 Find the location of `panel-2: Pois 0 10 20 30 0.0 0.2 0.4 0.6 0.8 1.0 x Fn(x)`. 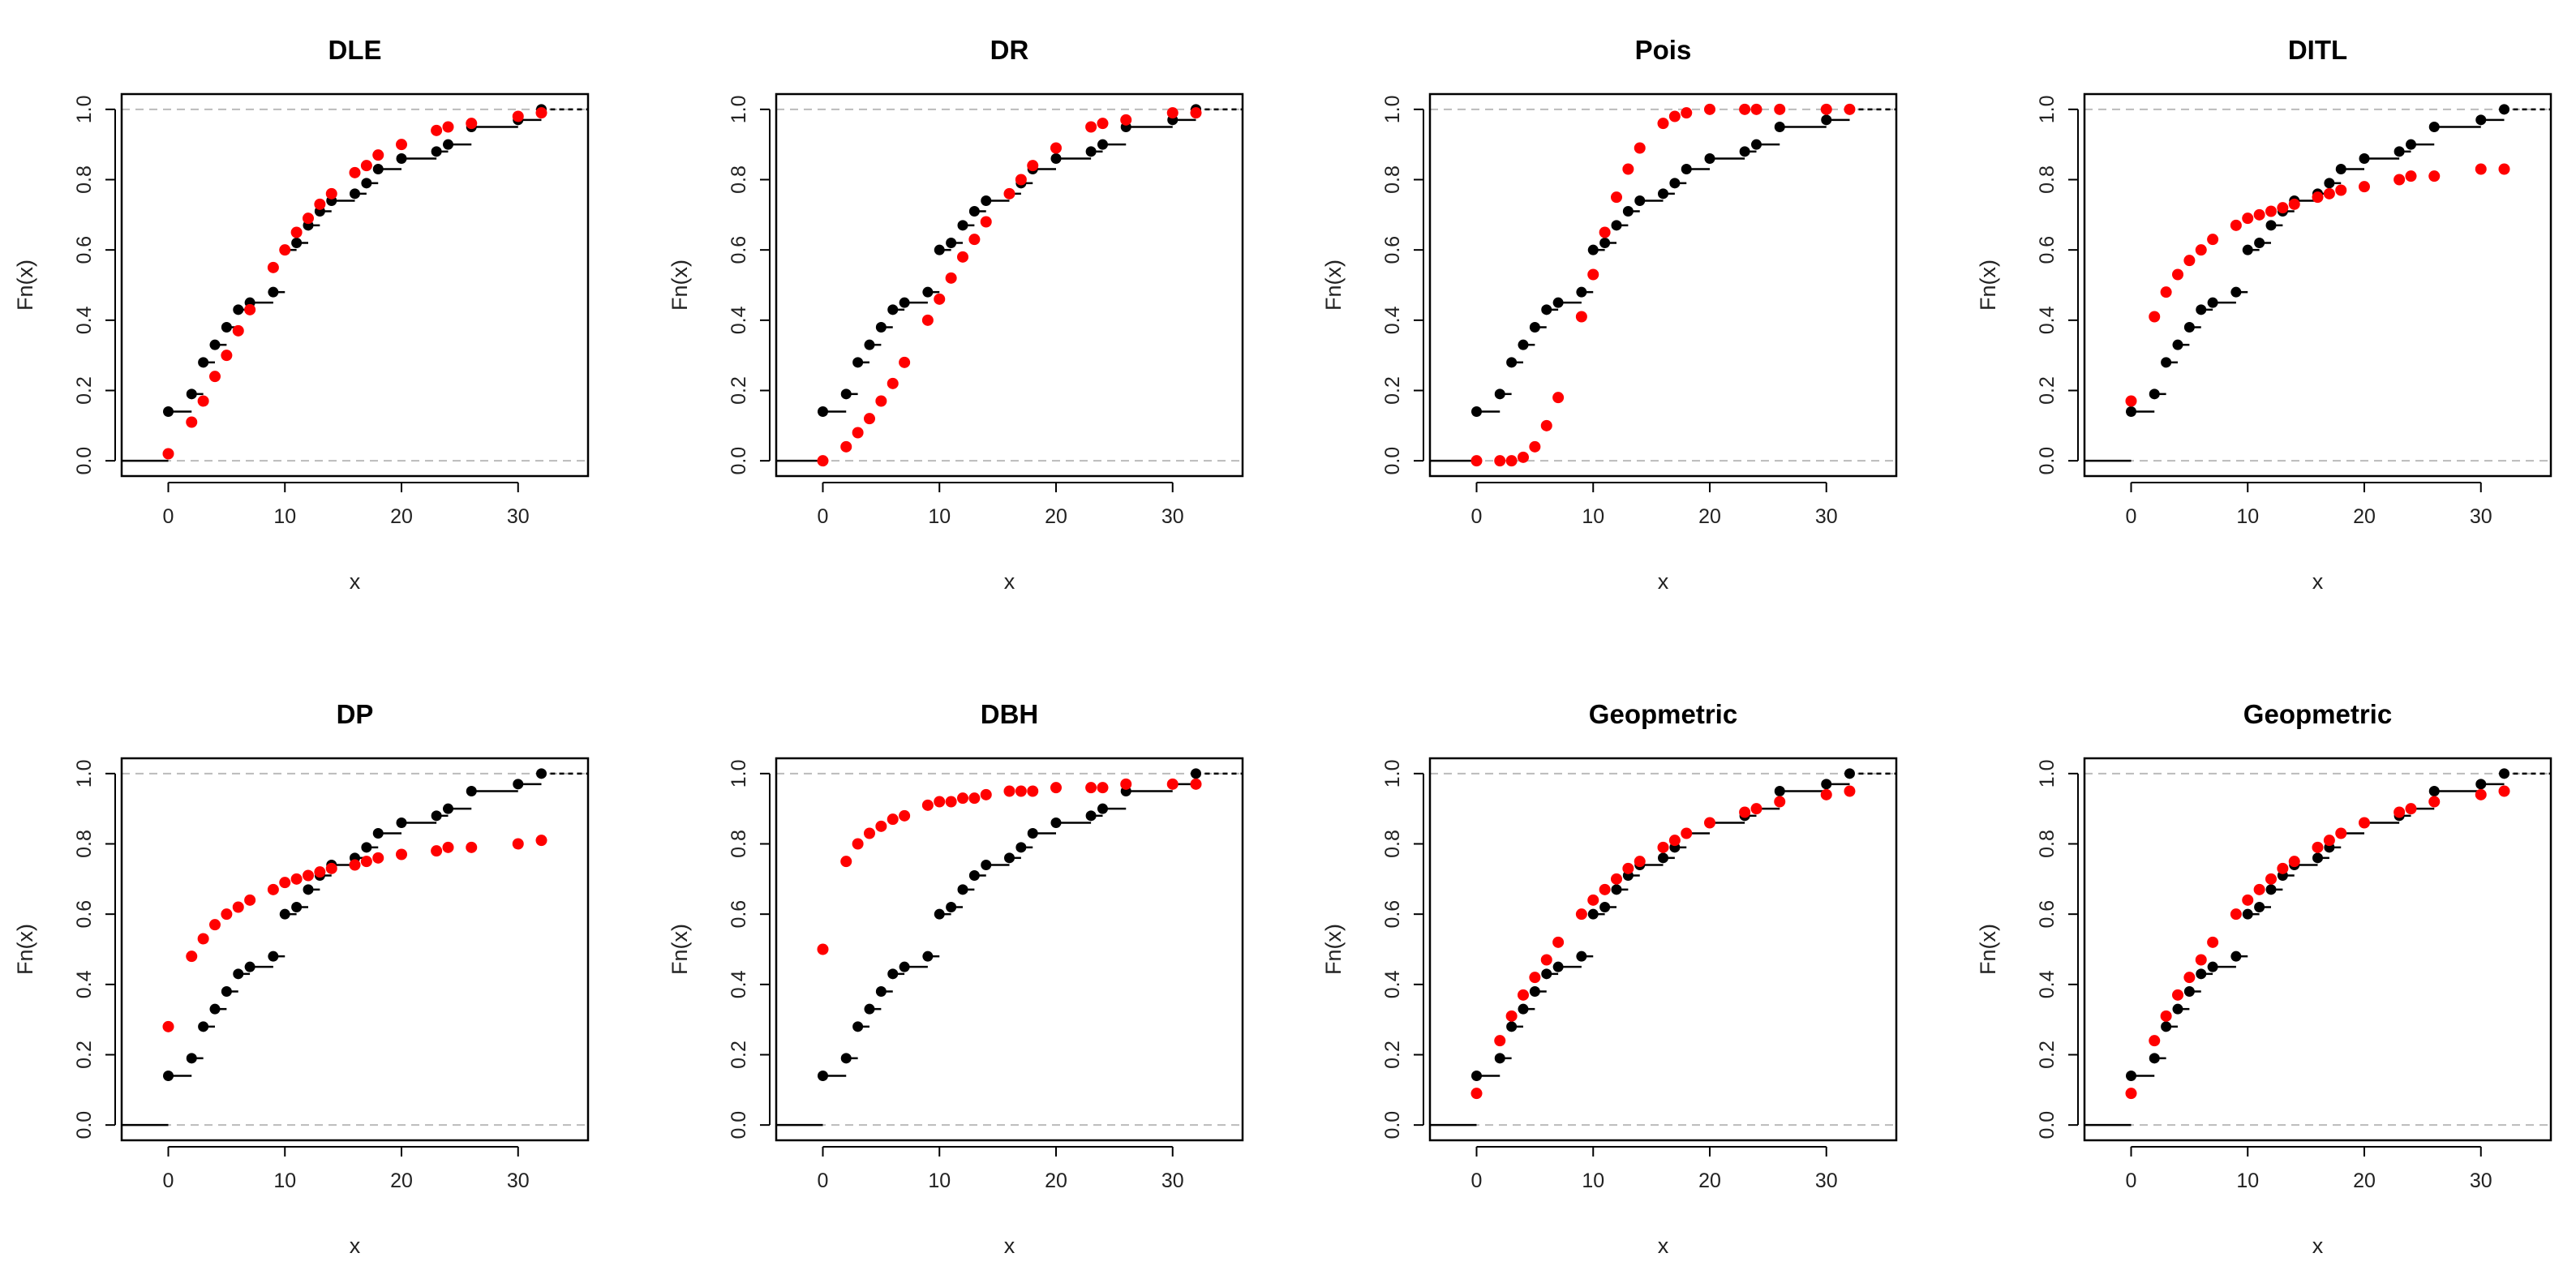

panel-2: Pois 0 10 20 30 0.0 0.2 0.4 0.6 0.8 1.0 x Fn(x) is located at coordinates (1609, 314).